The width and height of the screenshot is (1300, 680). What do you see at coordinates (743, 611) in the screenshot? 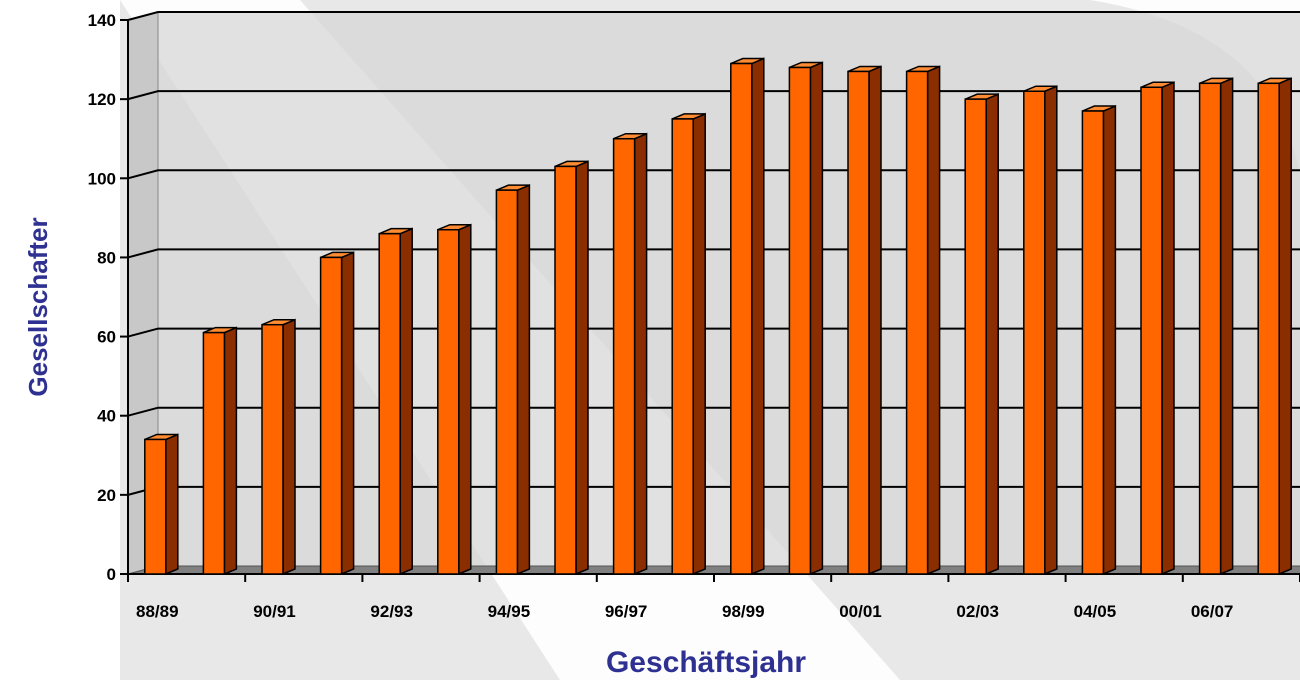
I see `x-tick-label: 98/99` at bounding box center [743, 611].